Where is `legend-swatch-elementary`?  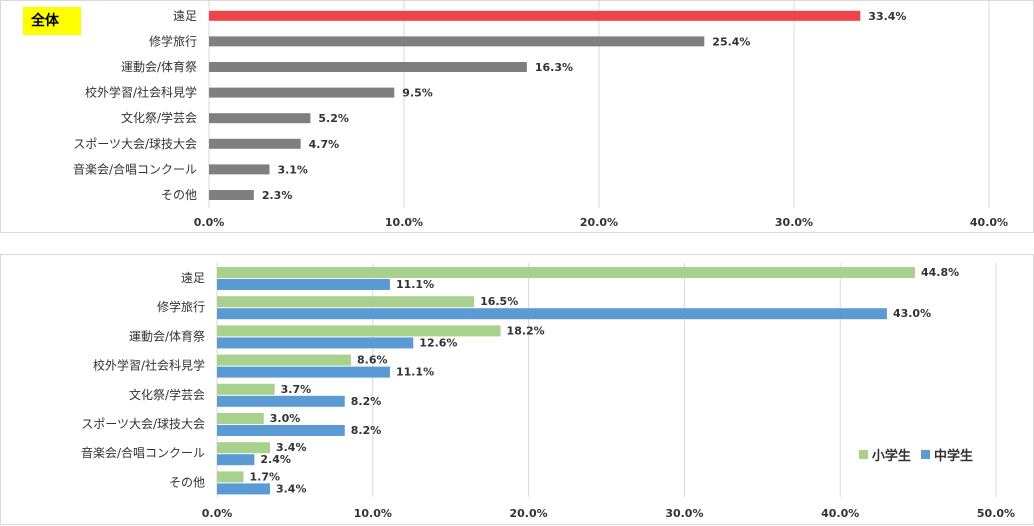 legend-swatch-elementary is located at coordinates (863, 454).